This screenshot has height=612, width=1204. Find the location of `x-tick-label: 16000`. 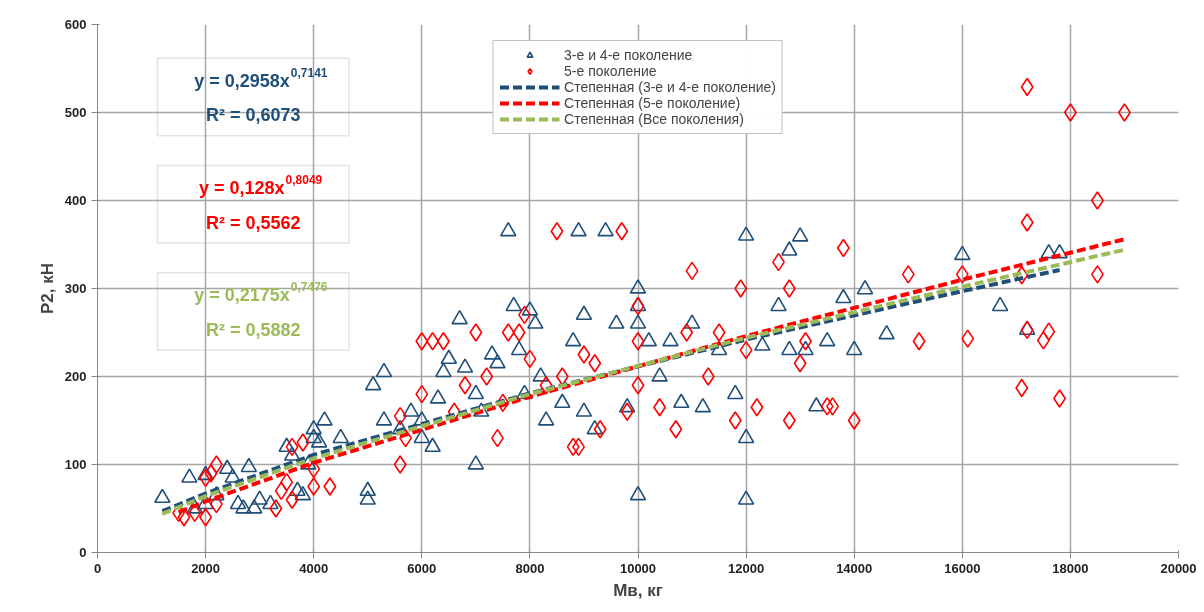

x-tick-label: 16000 is located at coordinates (962, 568).